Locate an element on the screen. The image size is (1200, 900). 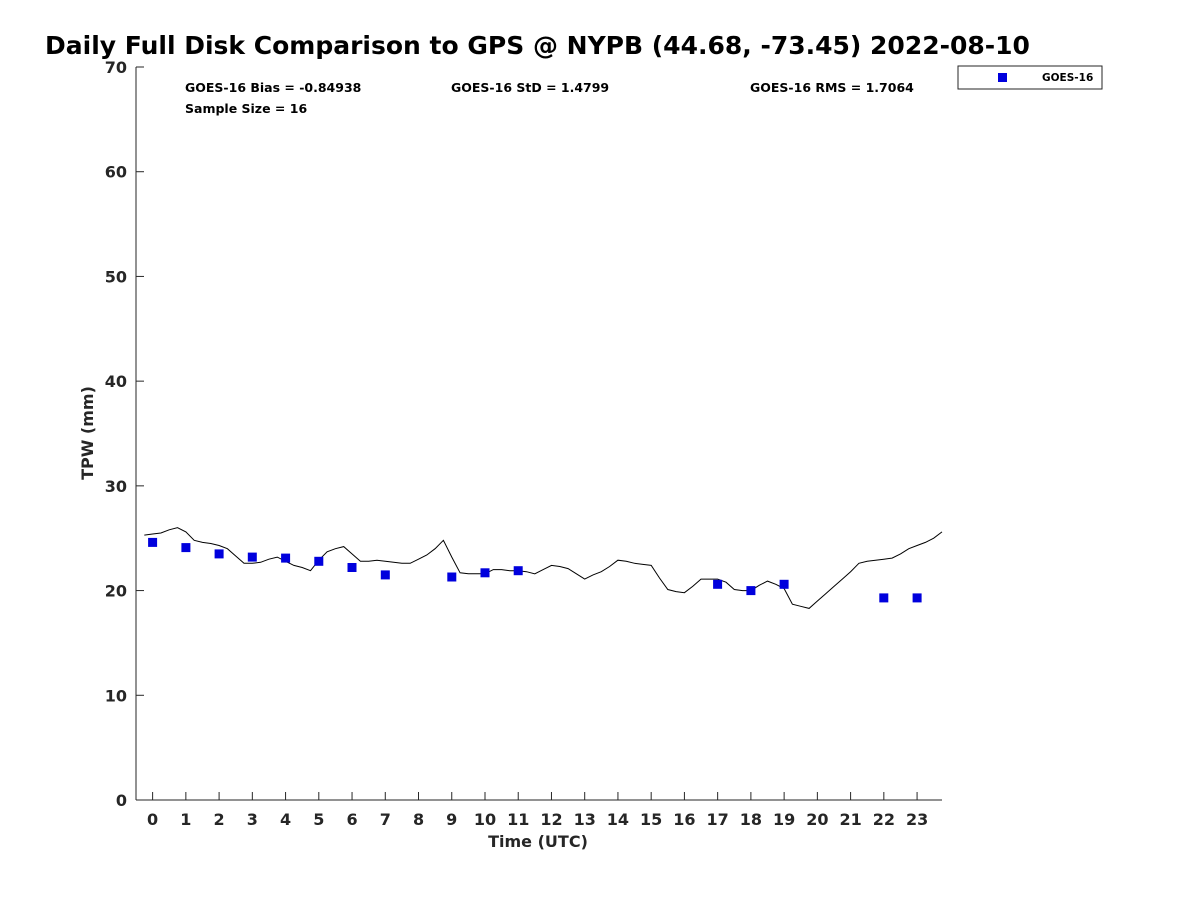
x-tick-label: 15 is located at coordinates (651, 819).